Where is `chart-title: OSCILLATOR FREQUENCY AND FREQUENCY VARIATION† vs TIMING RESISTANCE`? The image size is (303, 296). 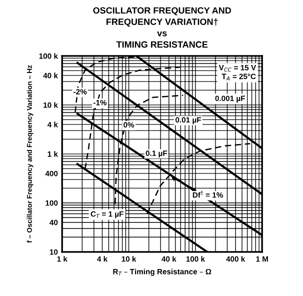 chart-title: OSCILLATOR FREQUENCY AND FREQUENCY VARIATION† vs TIMING RESISTANCE is located at coordinates (162, 27).